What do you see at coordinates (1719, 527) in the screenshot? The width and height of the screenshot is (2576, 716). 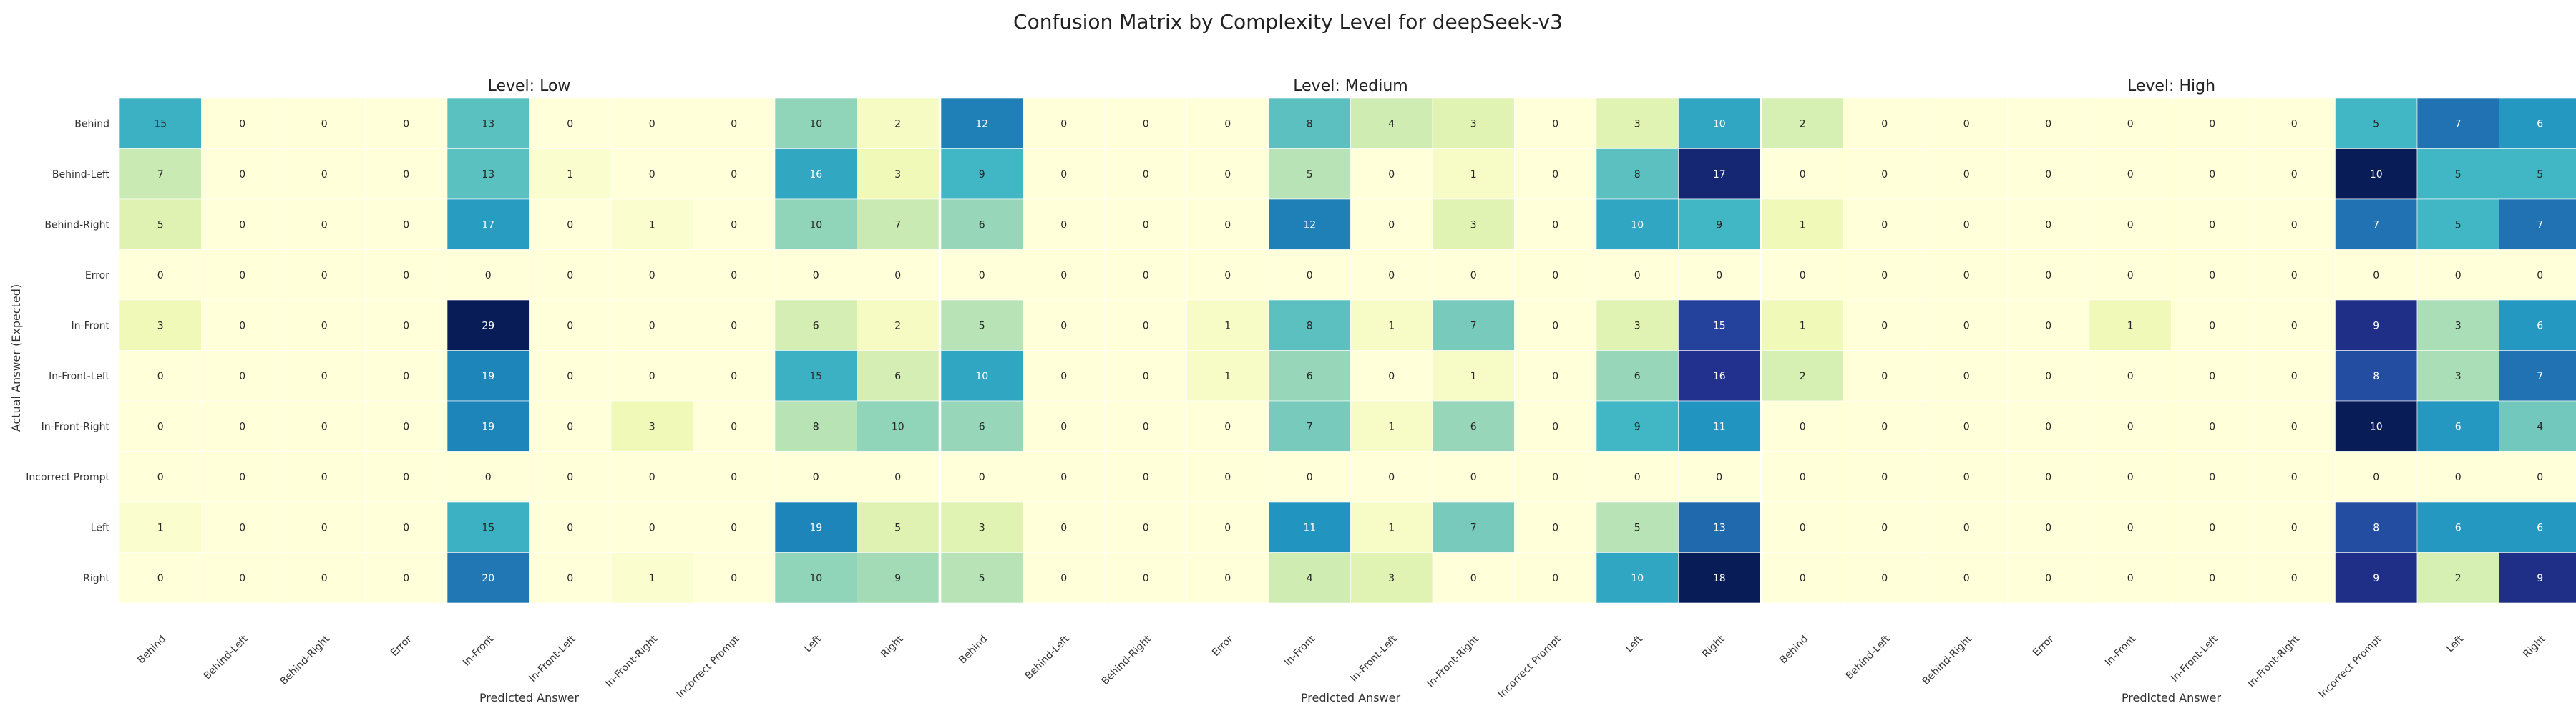 I see `cell-value-label: 13` at bounding box center [1719, 527].